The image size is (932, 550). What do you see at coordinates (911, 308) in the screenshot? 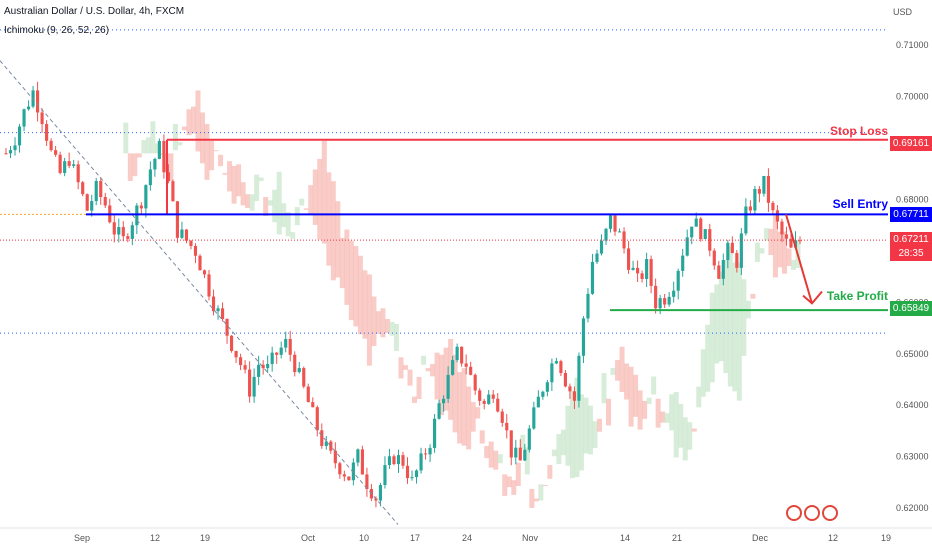
I see `take-profit-price-badge: 0.65849` at bounding box center [911, 308].